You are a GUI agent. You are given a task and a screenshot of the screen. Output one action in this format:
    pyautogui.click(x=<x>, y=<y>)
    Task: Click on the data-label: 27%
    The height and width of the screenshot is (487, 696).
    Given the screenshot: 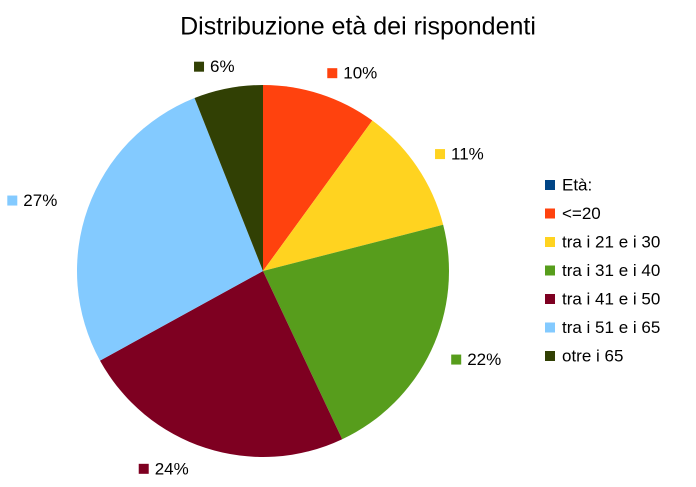 What is the action you would take?
    pyautogui.click(x=40, y=200)
    